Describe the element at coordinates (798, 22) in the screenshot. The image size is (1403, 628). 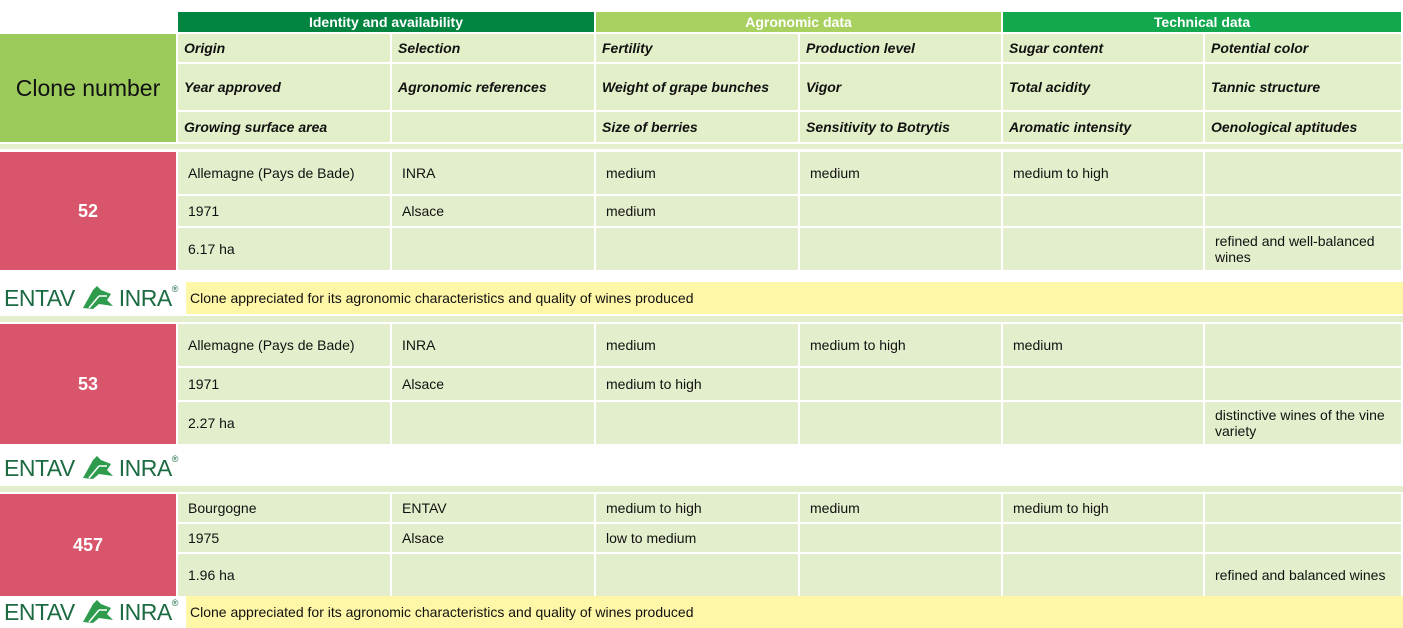
I see `group-header: Agronomic data` at that location.